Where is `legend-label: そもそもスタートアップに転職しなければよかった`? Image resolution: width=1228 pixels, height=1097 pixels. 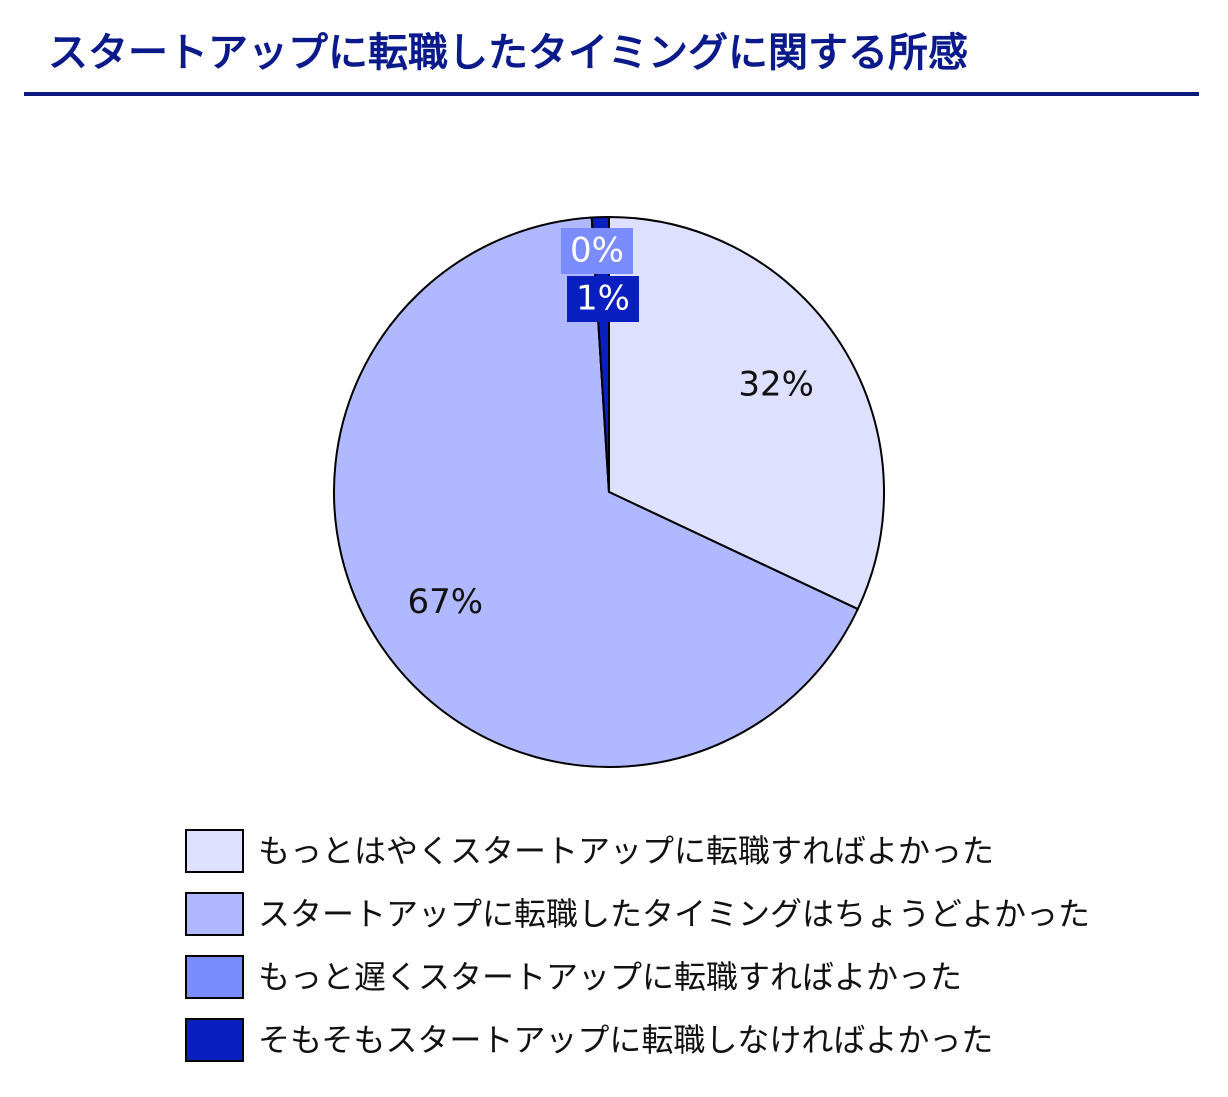 legend-label: そもそもスタートアップに転職しなければよかった is located at coordinates (625, 1040).